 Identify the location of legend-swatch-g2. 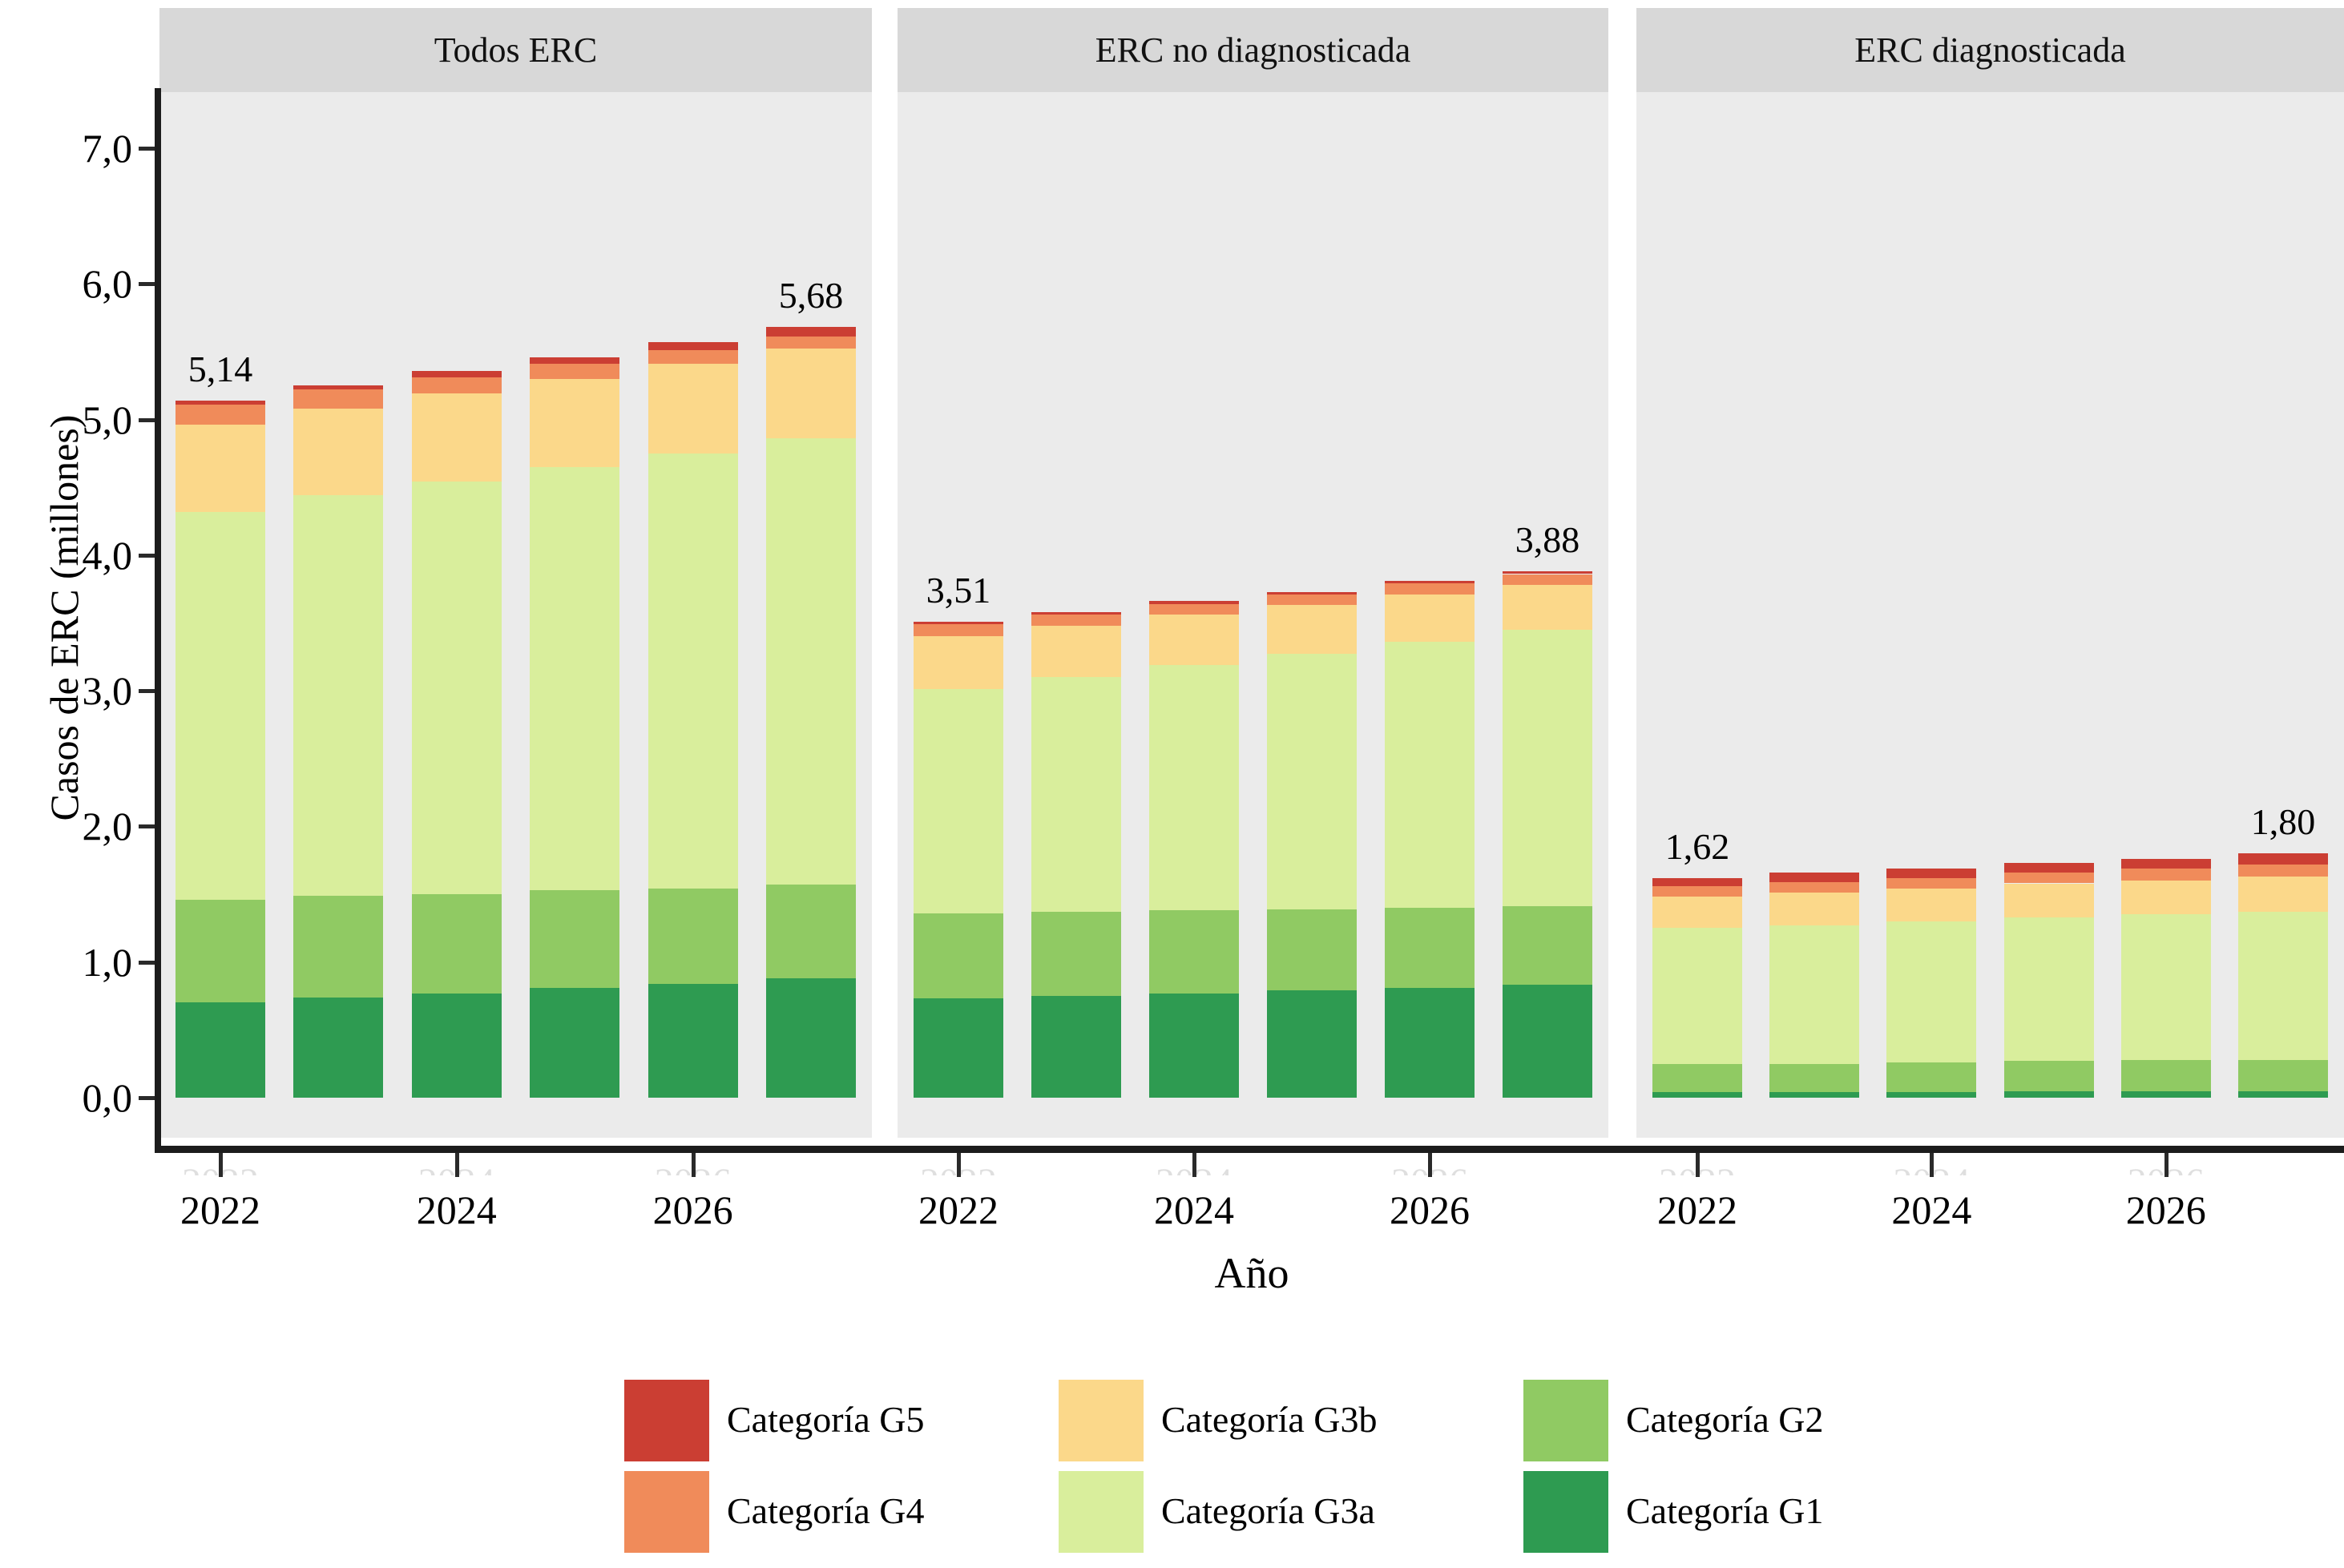
(1565, 1420).